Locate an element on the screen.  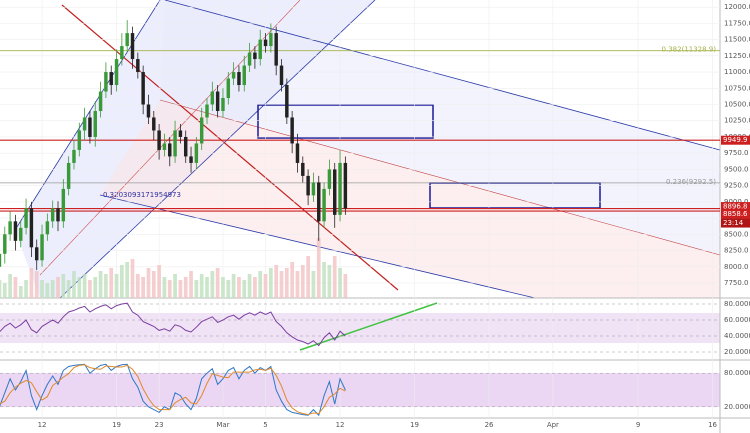
stoch-k-line is located at coordinates (173, 390).